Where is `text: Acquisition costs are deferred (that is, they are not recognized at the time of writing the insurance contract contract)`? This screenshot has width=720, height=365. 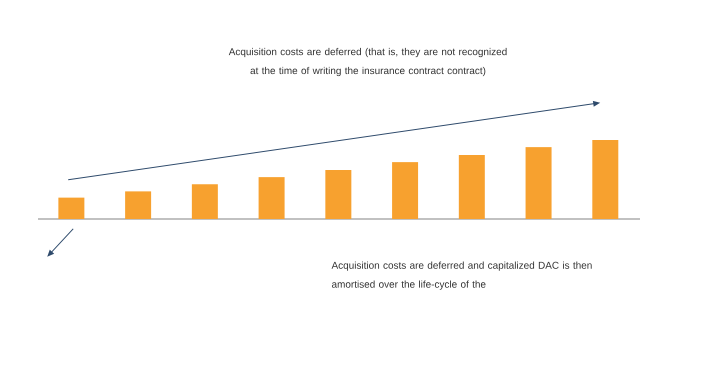 text: Acquisition costs are deferred (that is, they are not recognized at the time of writing the insurance contract contract) is located at coordinates (367, 62).